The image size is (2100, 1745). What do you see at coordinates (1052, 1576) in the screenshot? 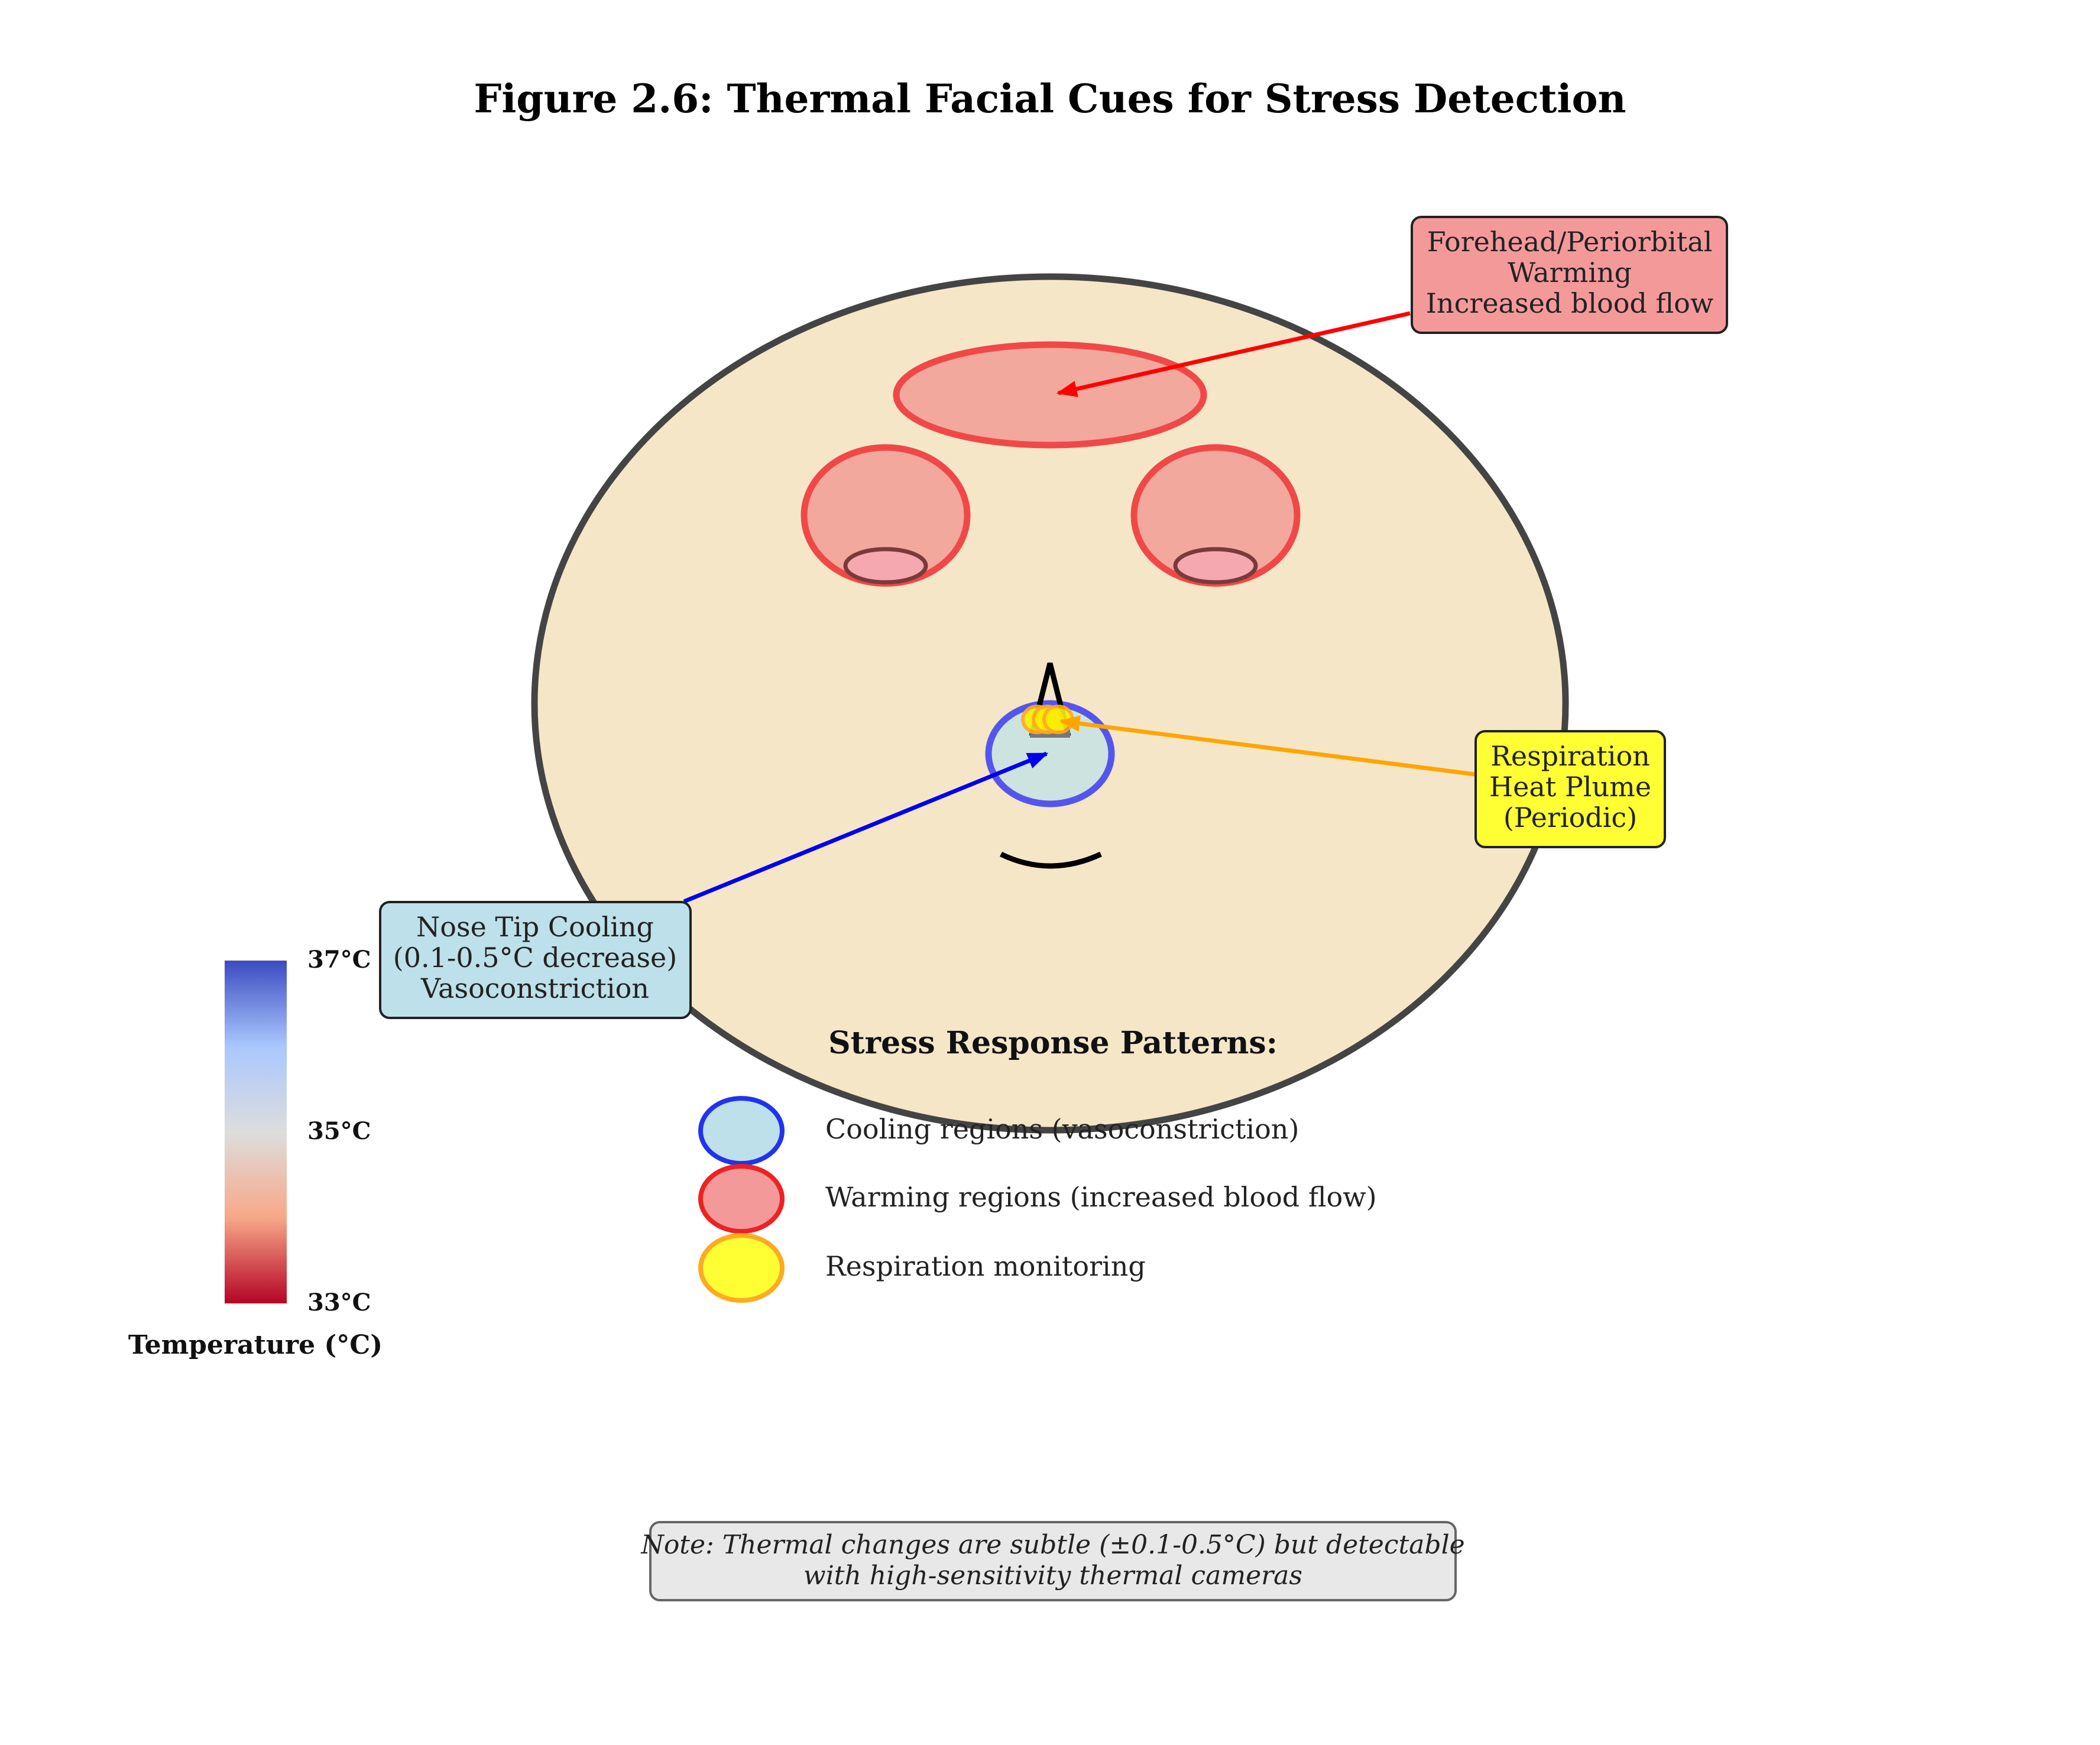
I see `note-line: with high-sensitivity thermal cameras` at bounding box center [1052, 1576].